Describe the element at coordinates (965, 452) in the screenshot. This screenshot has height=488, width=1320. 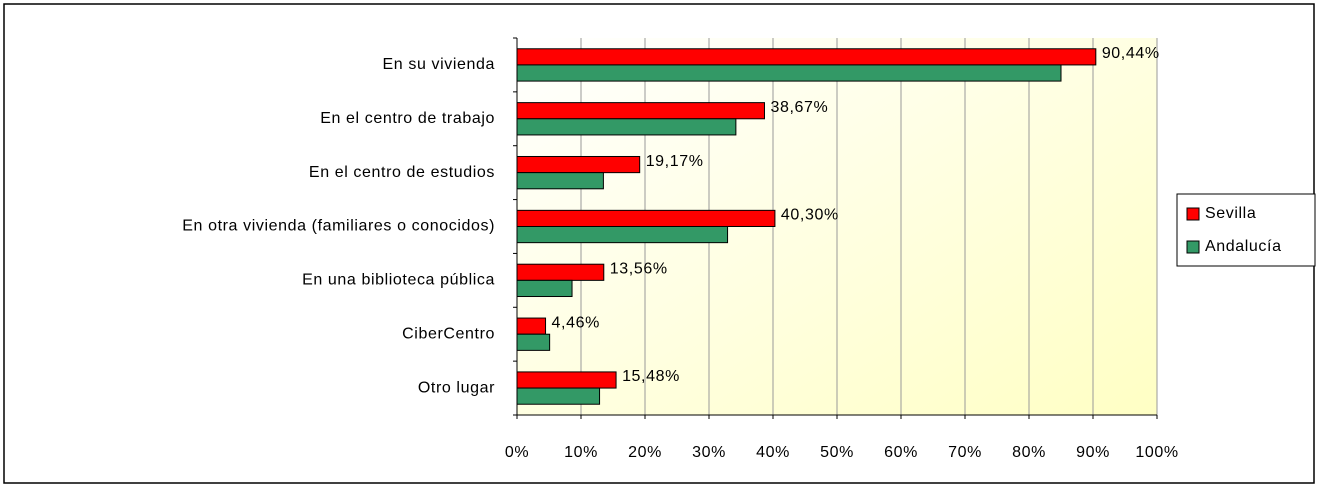
I see `x-tick-label: 70%` at that location.